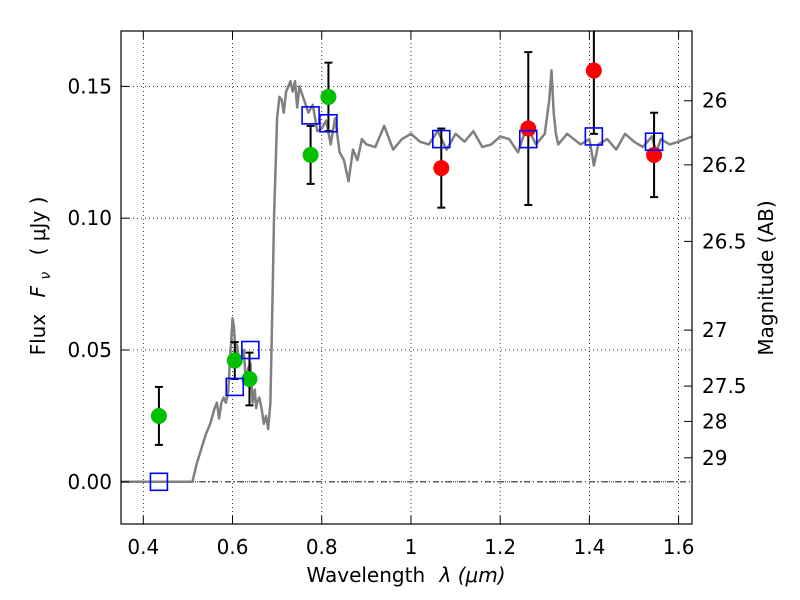 Image resolution: width=800 pixels, height=600 pixels. What do you see at coordinates (322, 547) in the screenshot?
I see `x-tick-label: 0.8` at bounding box center [322, 547].